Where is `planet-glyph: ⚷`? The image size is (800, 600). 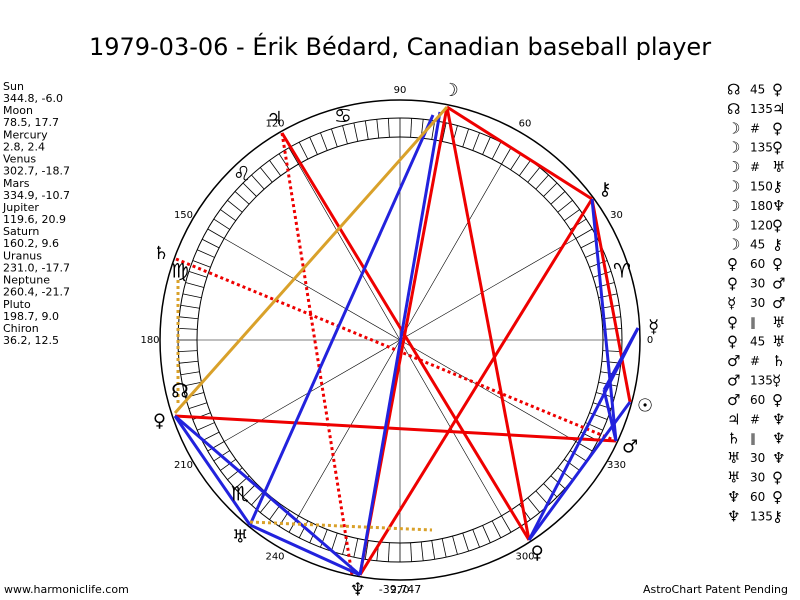 planet-glyph: ⚷ is located at coordinates (604, 189).